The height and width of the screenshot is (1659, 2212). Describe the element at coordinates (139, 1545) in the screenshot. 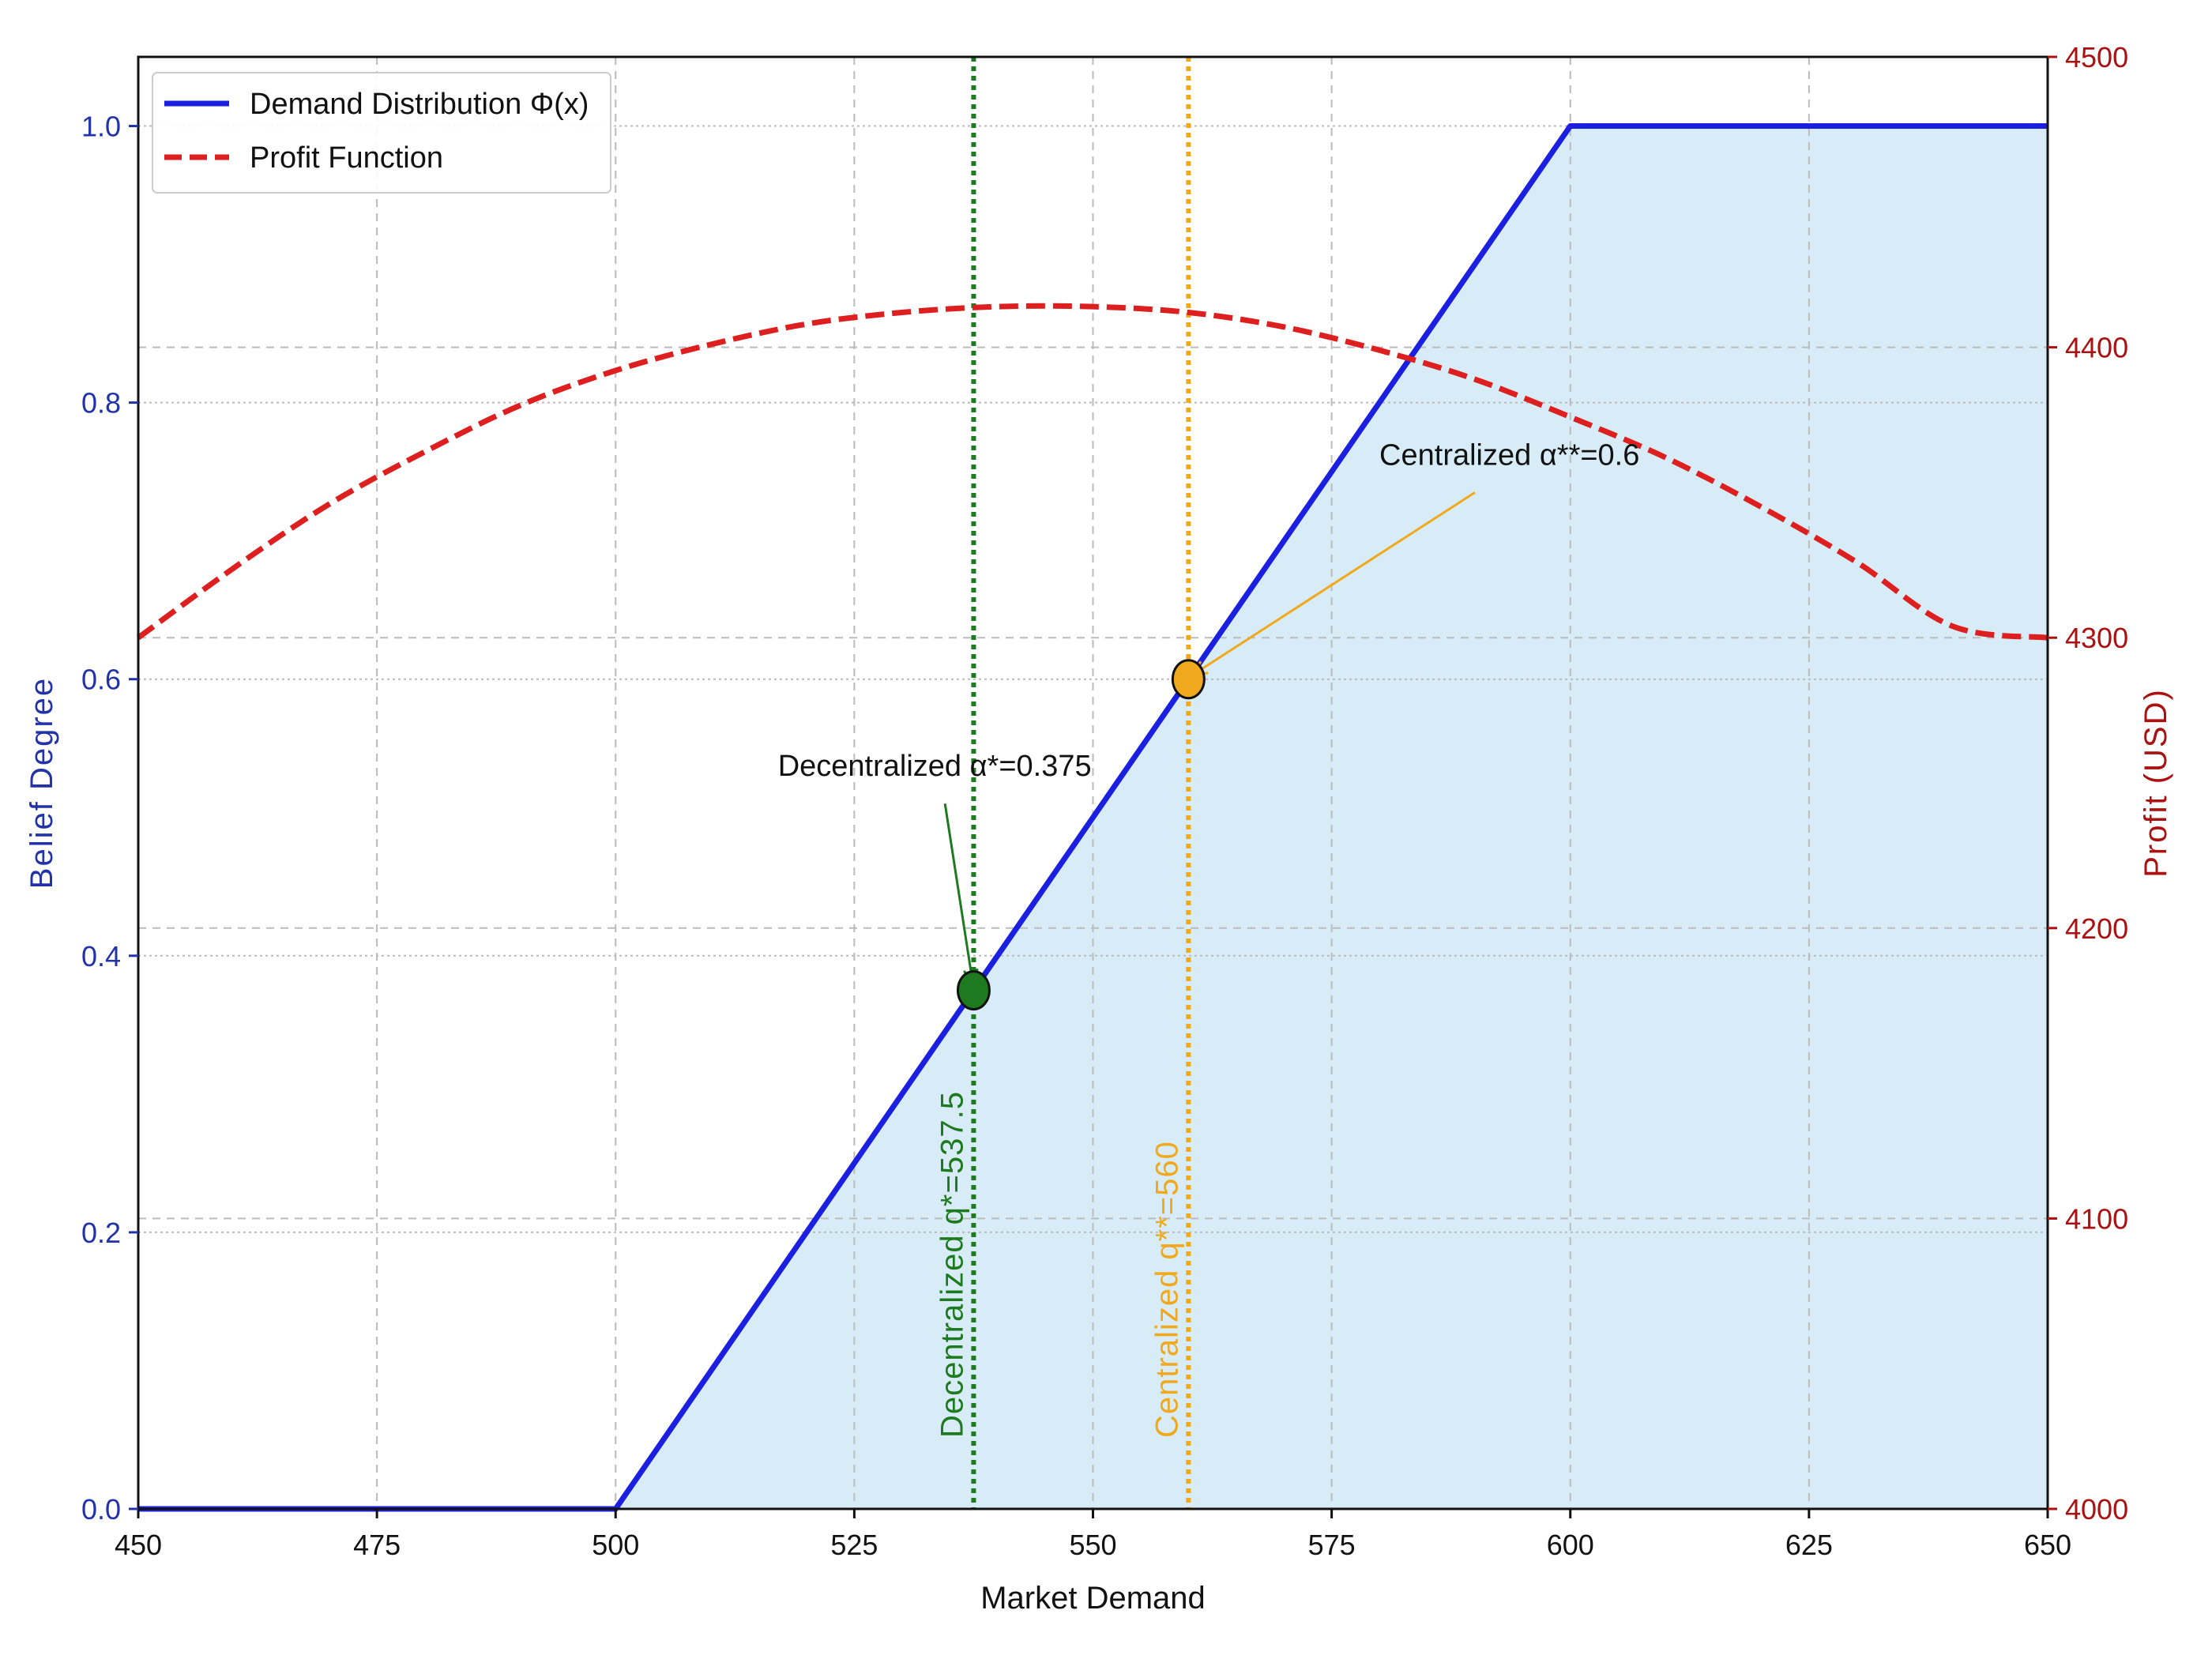

I see `x-tick-label: 450` at that location.